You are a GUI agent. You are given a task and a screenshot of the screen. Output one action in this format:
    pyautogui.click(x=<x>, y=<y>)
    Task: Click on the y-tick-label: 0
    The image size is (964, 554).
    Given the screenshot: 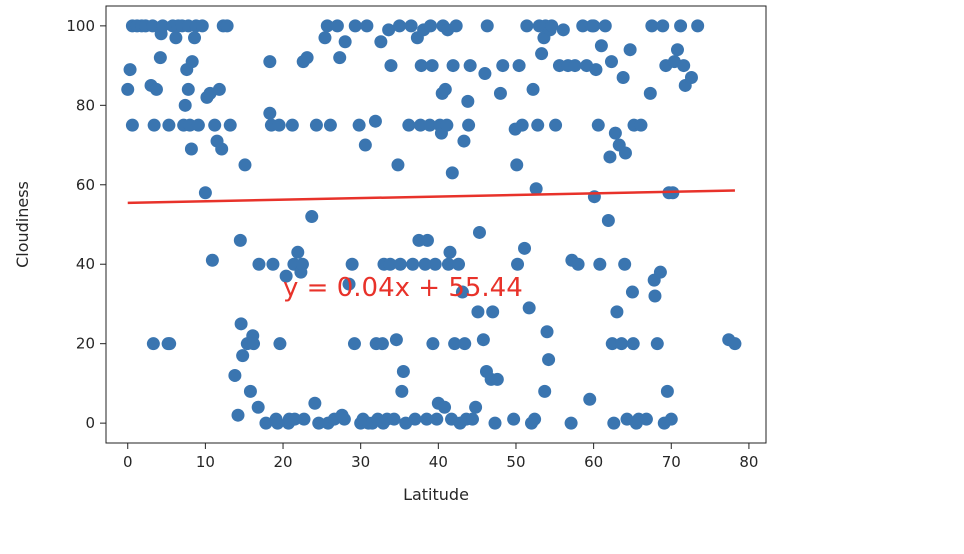 What is the action you would take?
    pyautogui.click(x=90, y=423)
    